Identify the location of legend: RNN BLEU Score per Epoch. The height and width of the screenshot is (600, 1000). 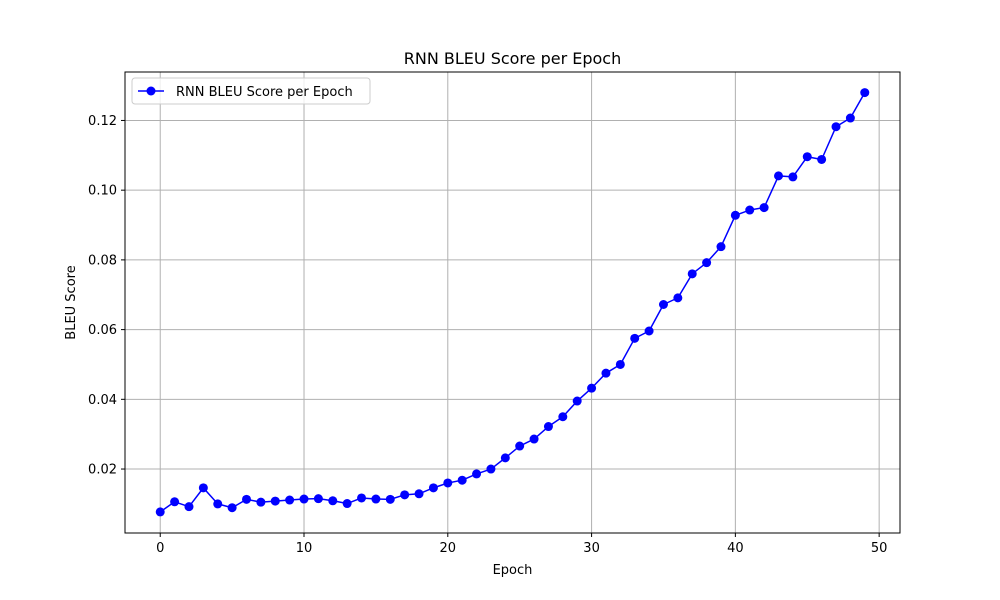
(251, 91).